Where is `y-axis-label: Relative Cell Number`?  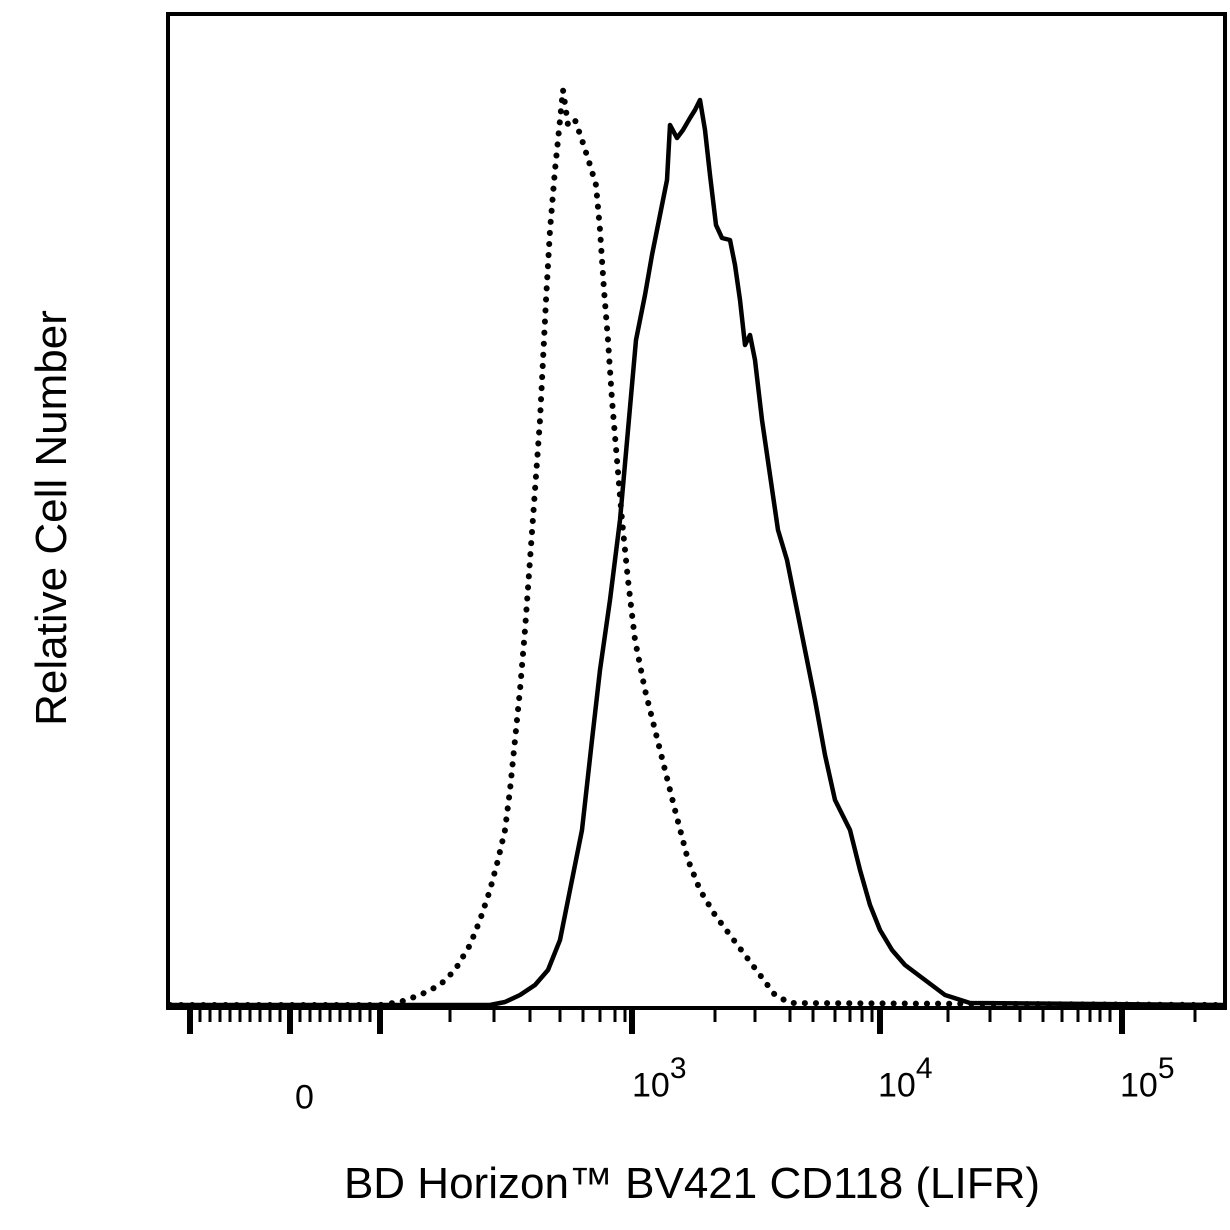
y-axis-label: Relative Cell Number is located at coordinates (51, 518).